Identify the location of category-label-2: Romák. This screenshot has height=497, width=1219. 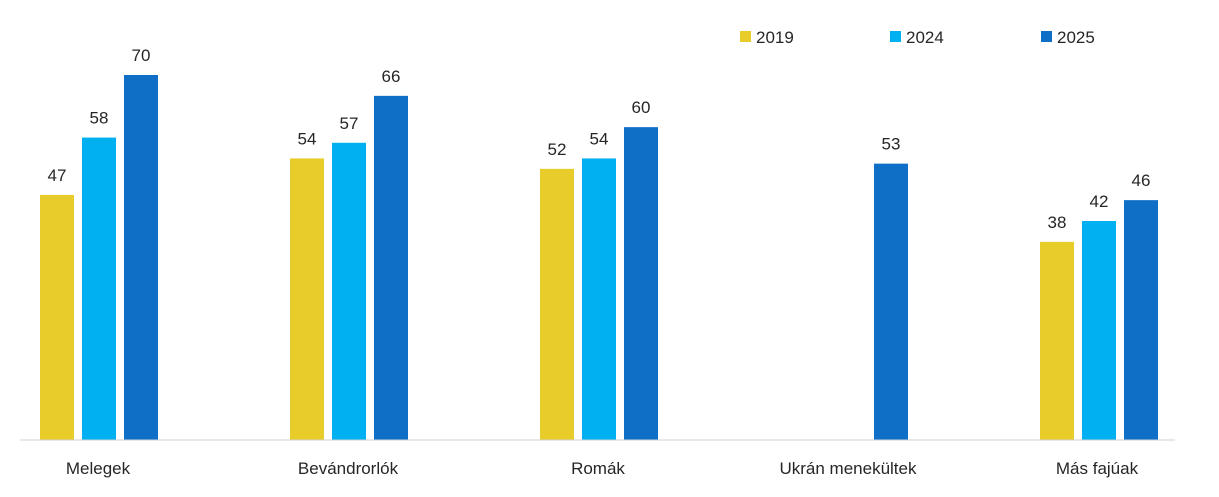
(598, 468).